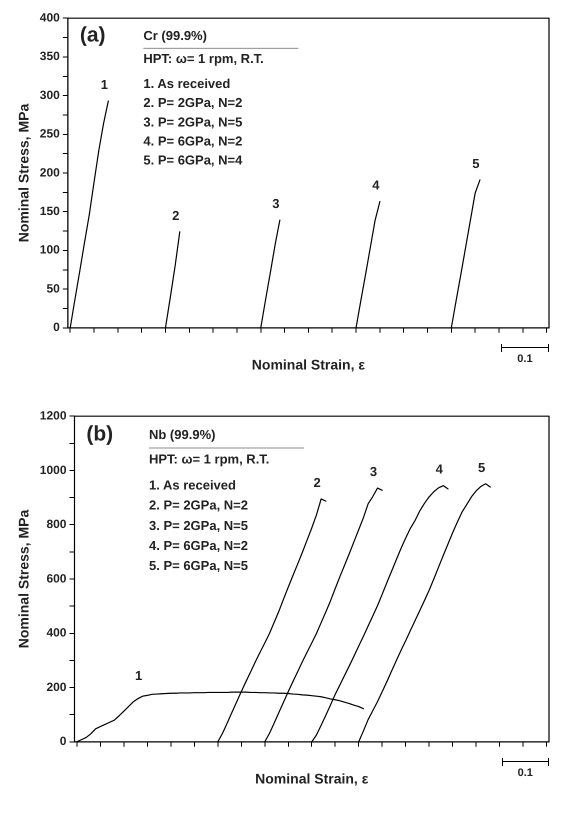 The image size is (567, 828). Describe the element at coordinates (53, 469) in the screenshot. I see `y-tick-label: 1000` at that location.